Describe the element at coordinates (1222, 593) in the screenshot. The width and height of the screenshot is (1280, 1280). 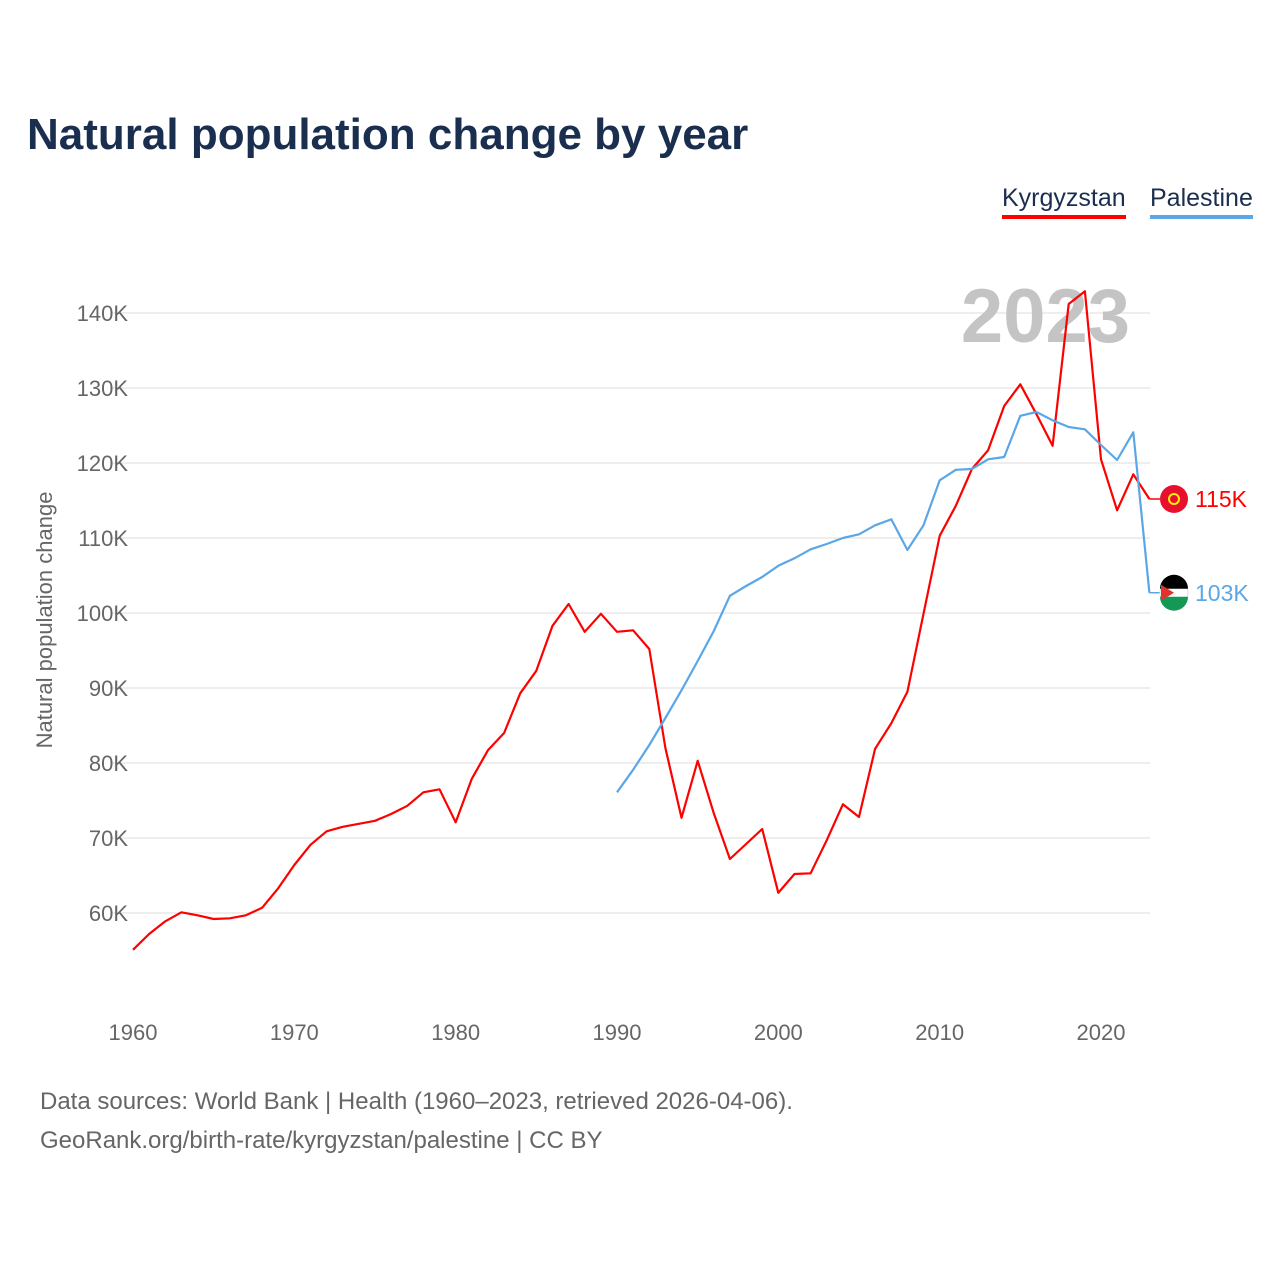
I see `end-label-palestine: 103K` at that location.